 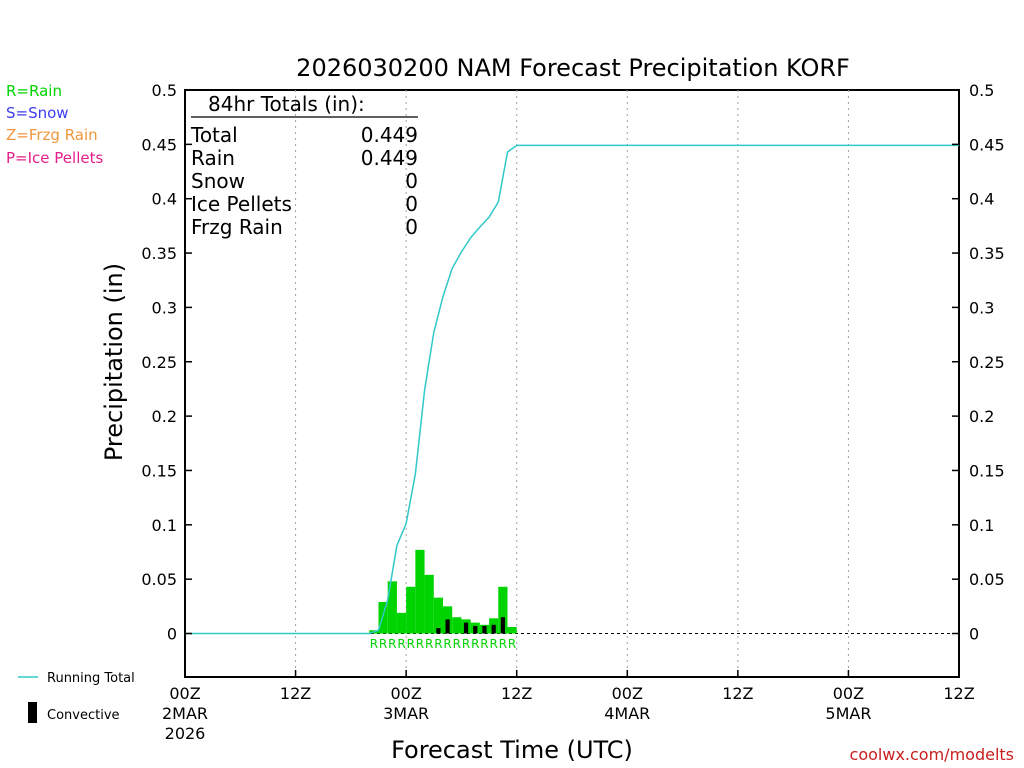 What do you see at coordinates (37, 113) in the screenshot?
I see `legend-snow: S=Snow` at bounding box center [37, 113].